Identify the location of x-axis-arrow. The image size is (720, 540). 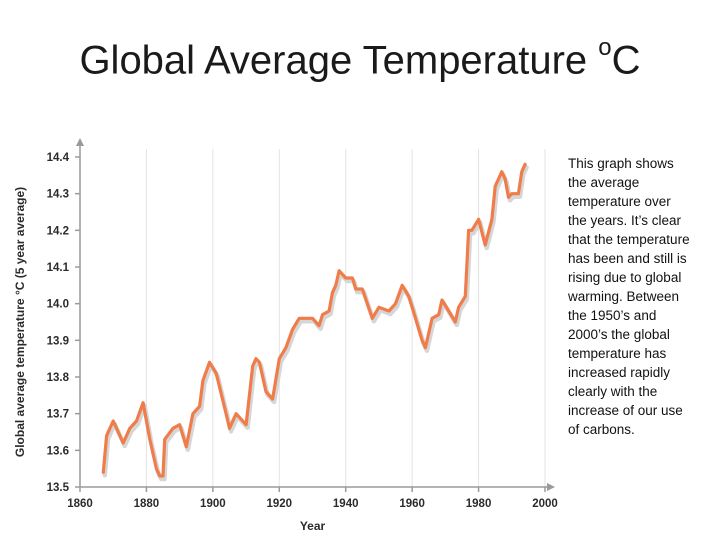
(551, 487).